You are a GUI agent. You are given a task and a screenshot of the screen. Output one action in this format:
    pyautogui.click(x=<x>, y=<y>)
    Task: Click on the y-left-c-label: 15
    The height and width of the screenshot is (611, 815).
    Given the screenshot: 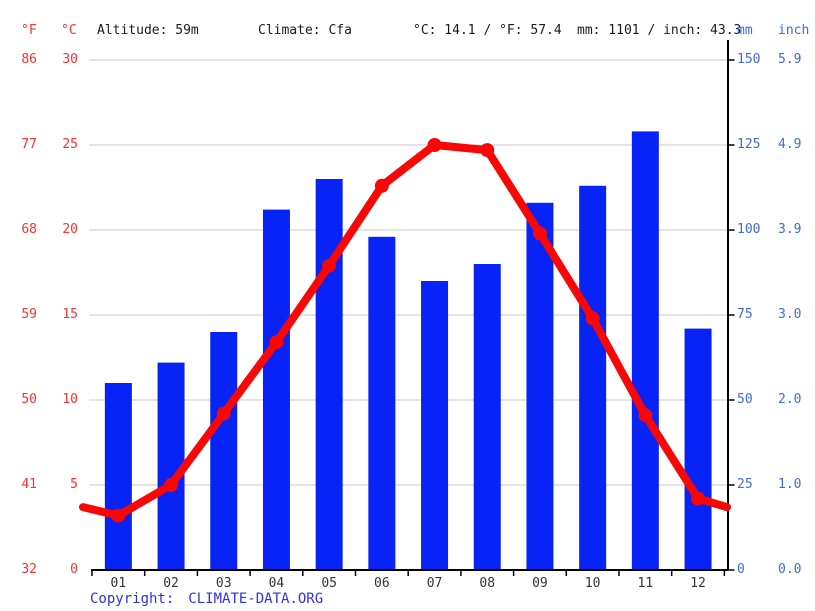 What is the action you would take?
    pyautogui.click(x=70, y=314)
    